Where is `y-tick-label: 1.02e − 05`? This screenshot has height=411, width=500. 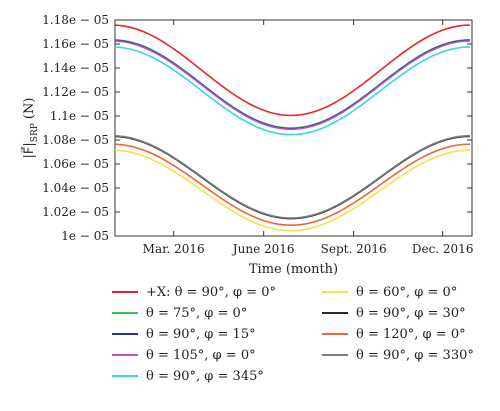 y-tick-label: 1.02e − 05 is located at coordinates (75, 212).